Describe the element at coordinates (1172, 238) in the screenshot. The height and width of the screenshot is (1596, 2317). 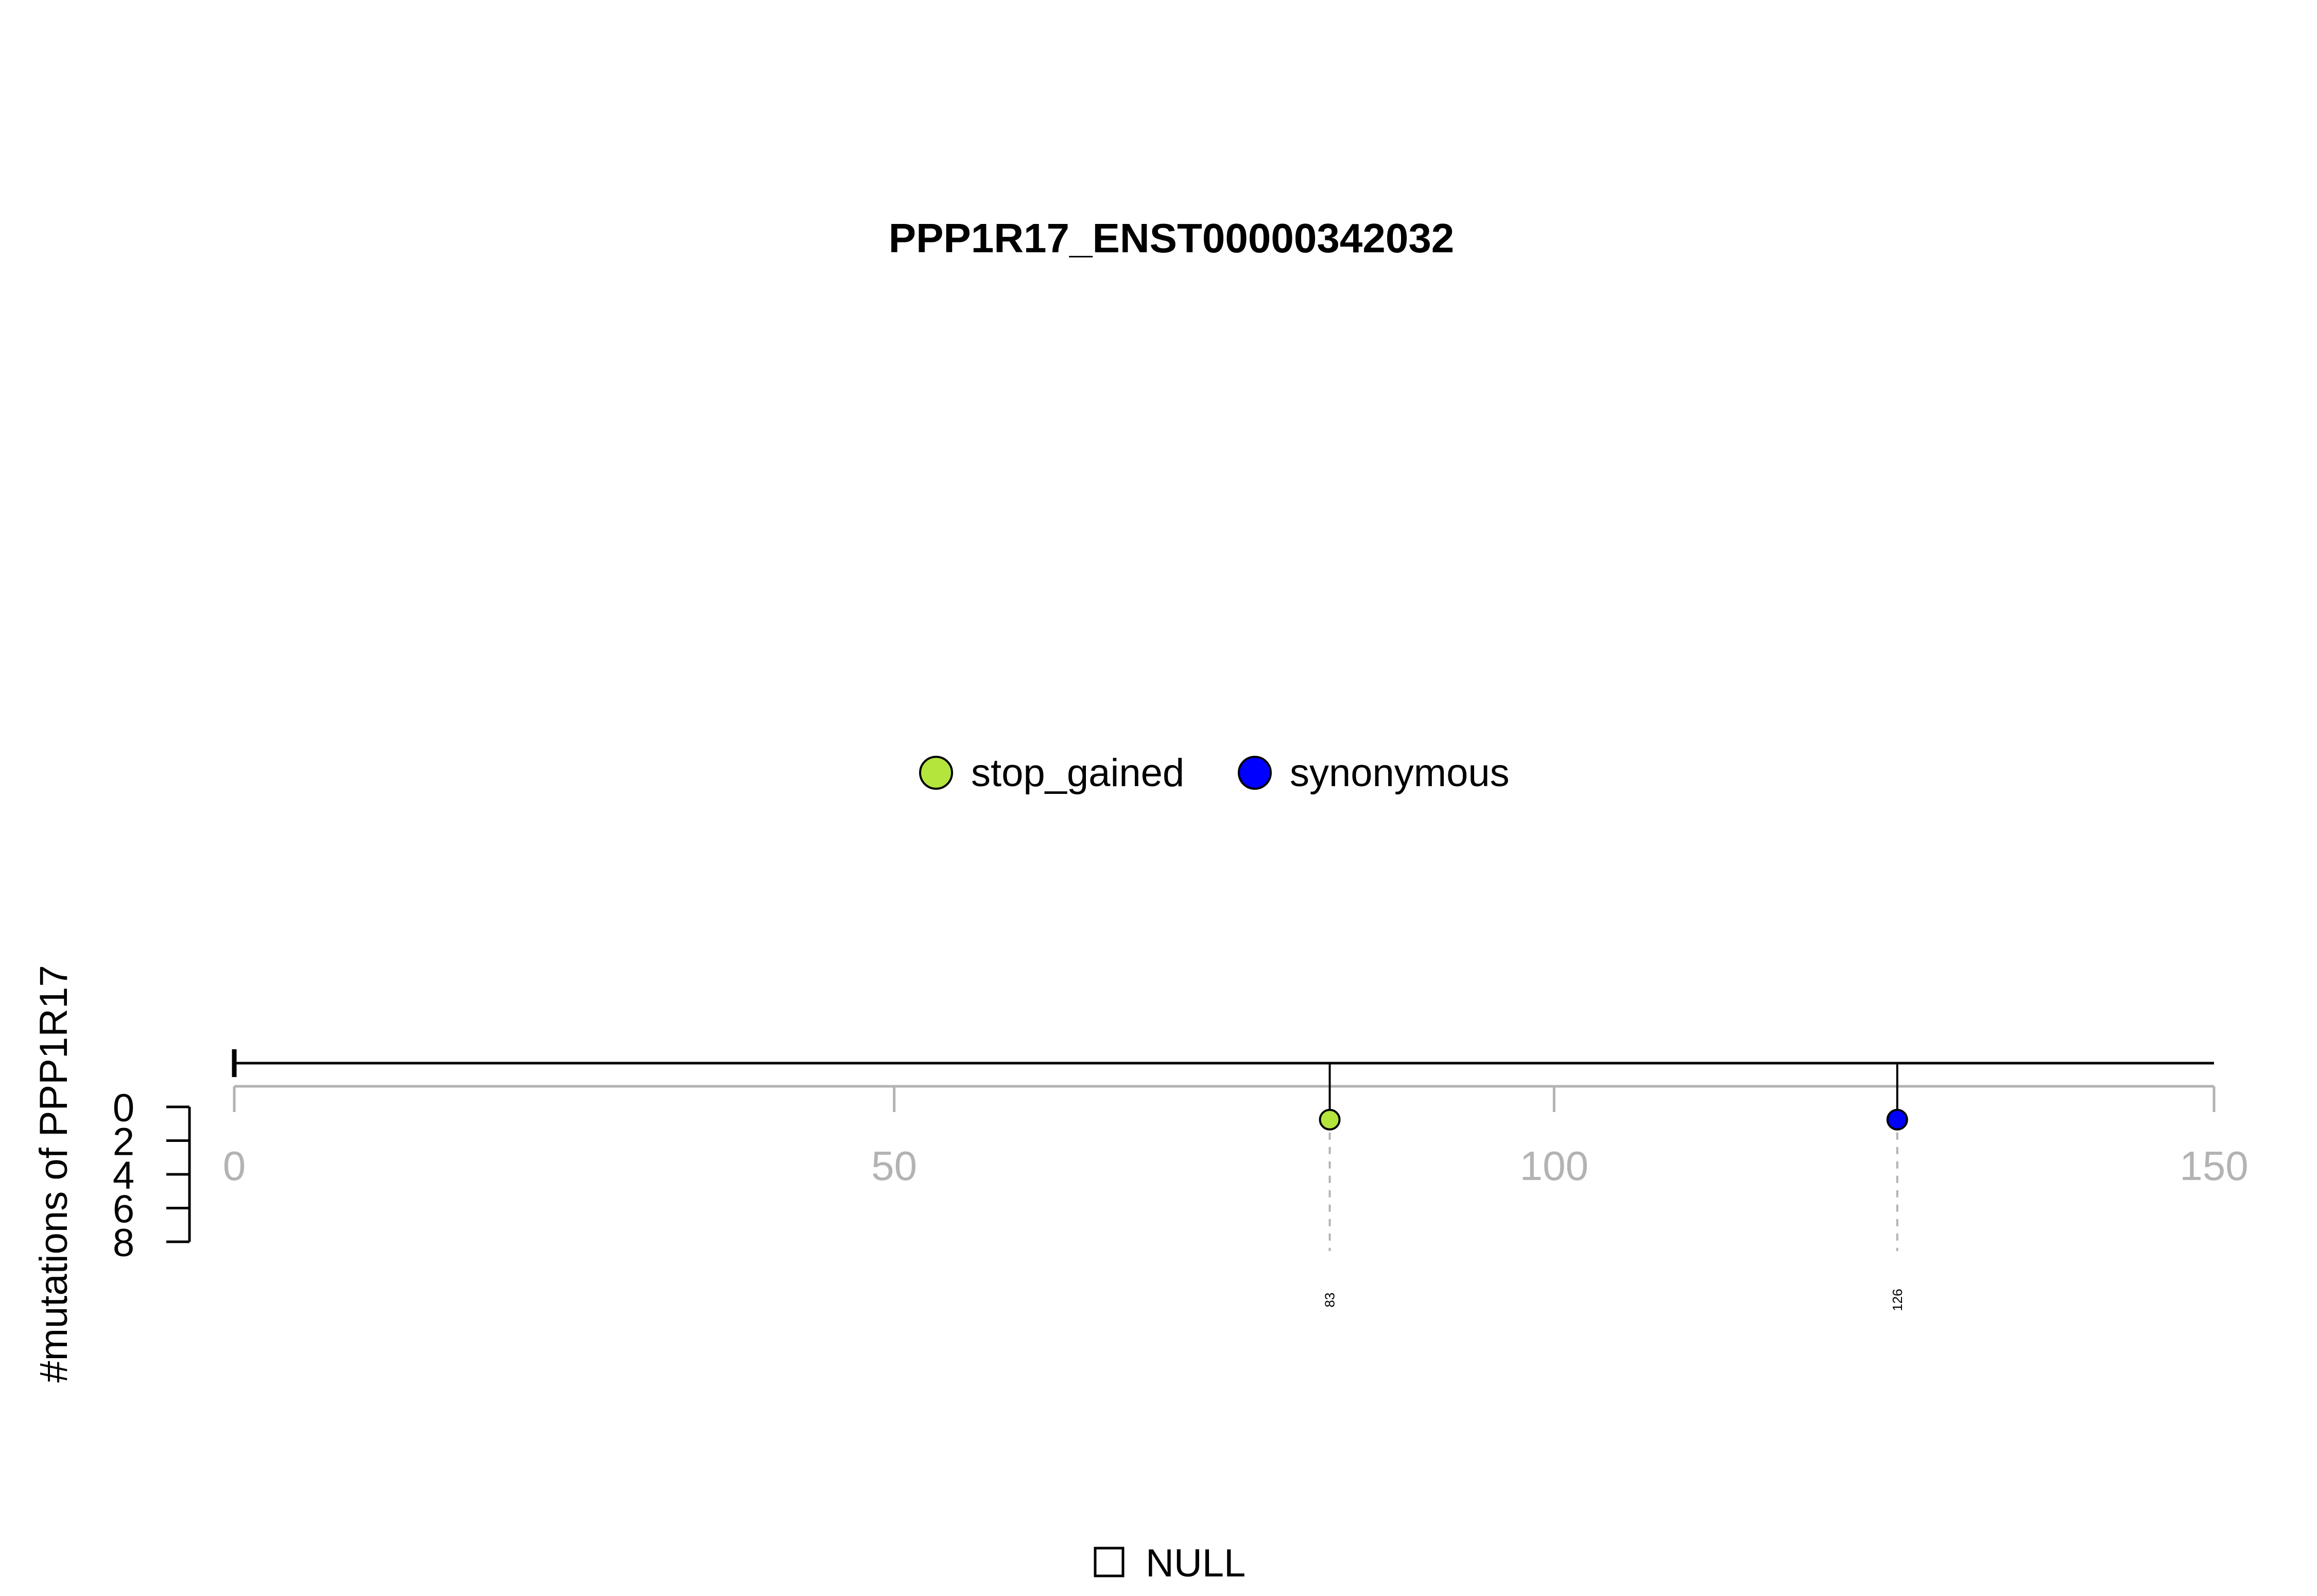
I see `chart-title: PPP1R17_ENST00000342032` at that location.